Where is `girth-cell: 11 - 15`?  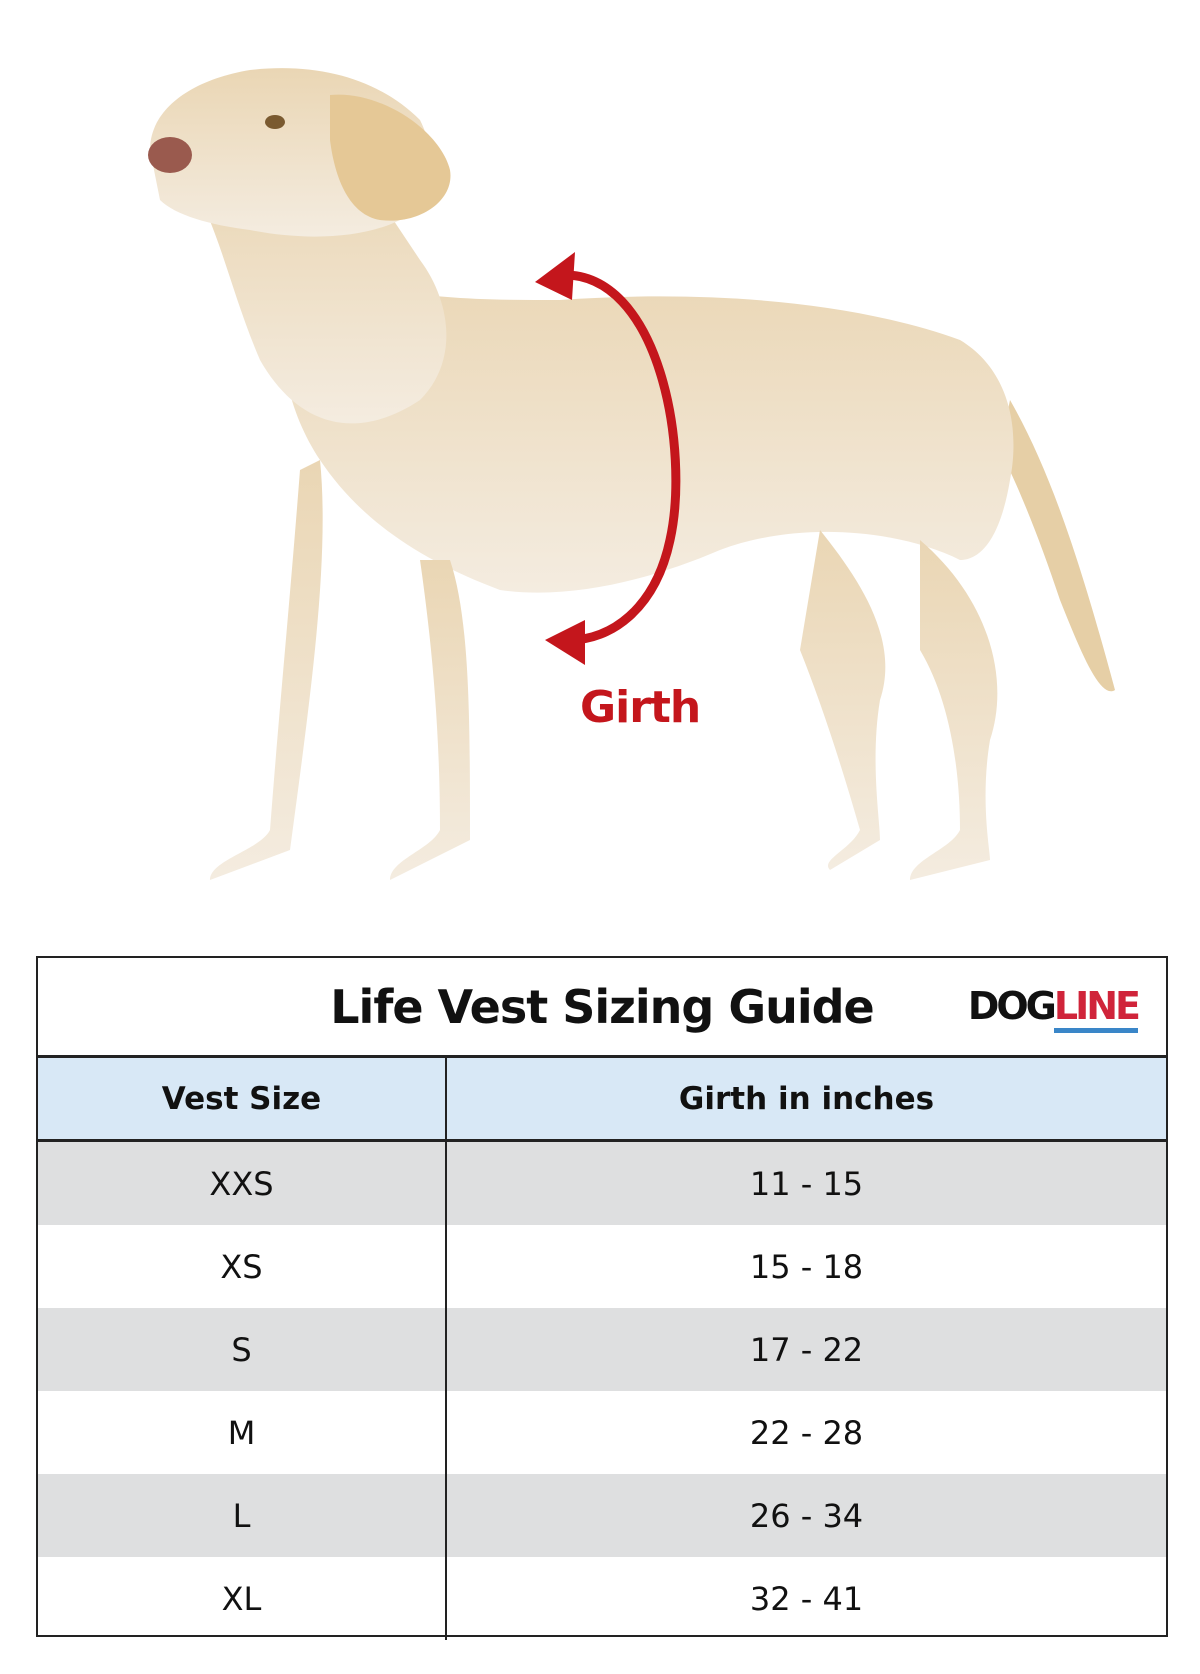 girth-cell: 11 - 15 is located at coordinates (806, 1183).